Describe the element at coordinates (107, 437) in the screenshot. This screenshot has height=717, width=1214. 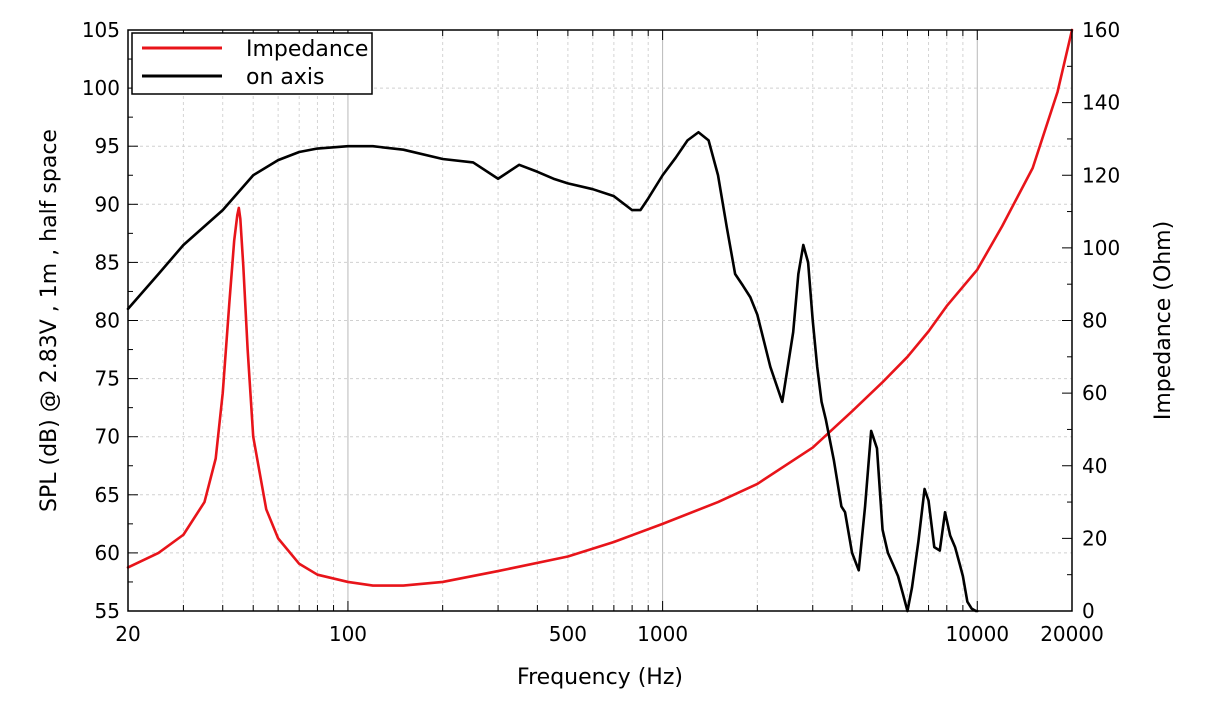
I see `y-tick-label: 70` at that location.